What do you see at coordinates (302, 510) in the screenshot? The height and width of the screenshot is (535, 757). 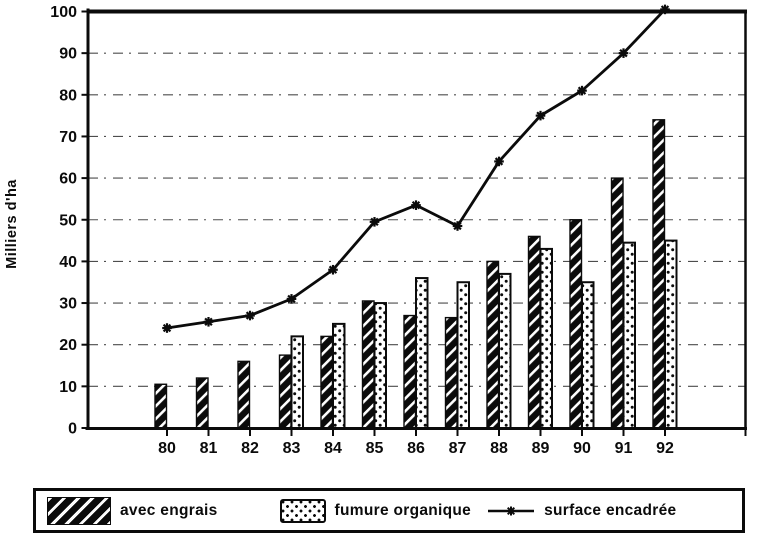 I see `dots-swatch-icon` at bounding box center [302, 510].